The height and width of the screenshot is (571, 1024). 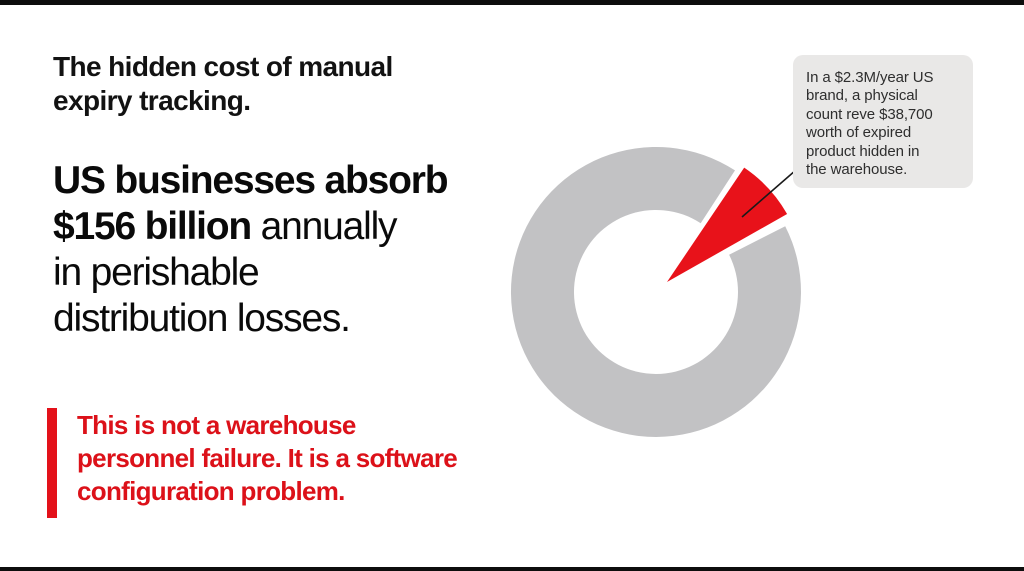 I want to click on page-title-line-1: The hidden cost of manual, so click(x=223, y=66).